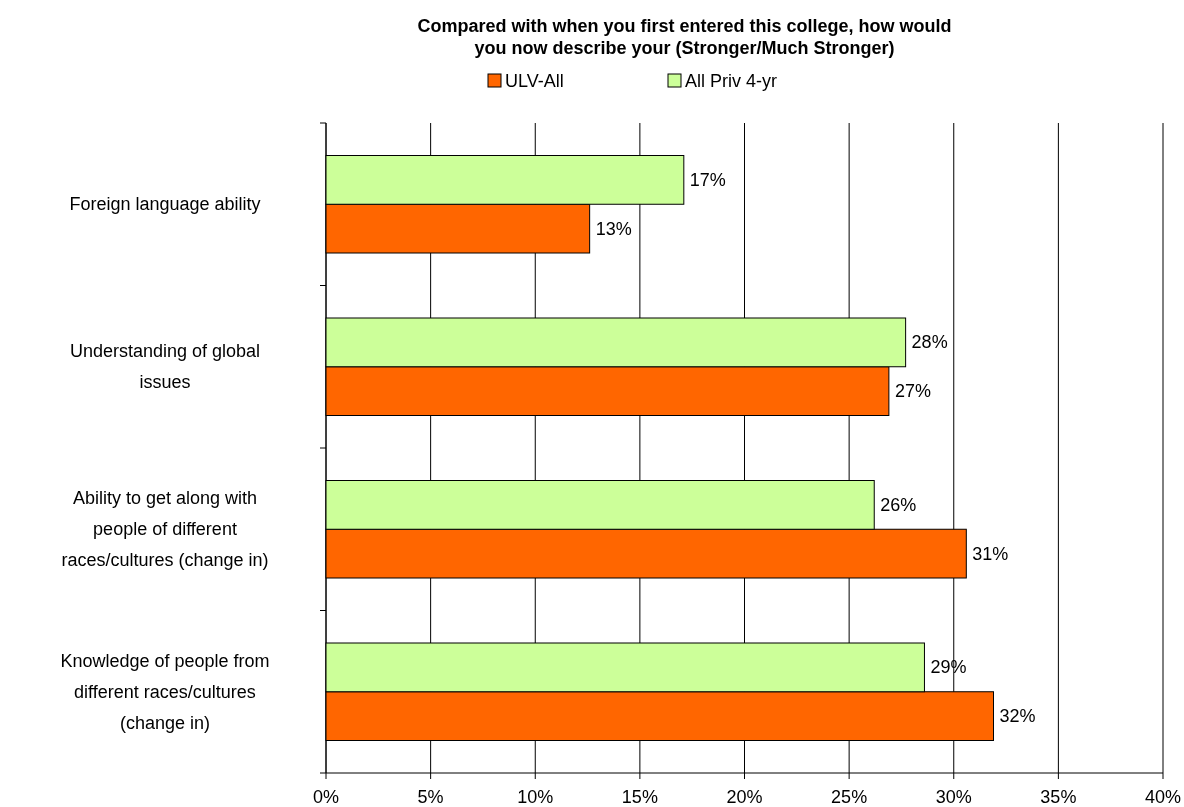 Image resolution: width=1184 pixels, height=807 pixels. I want to click on legend-label: ULV-All, so click(534, 81).